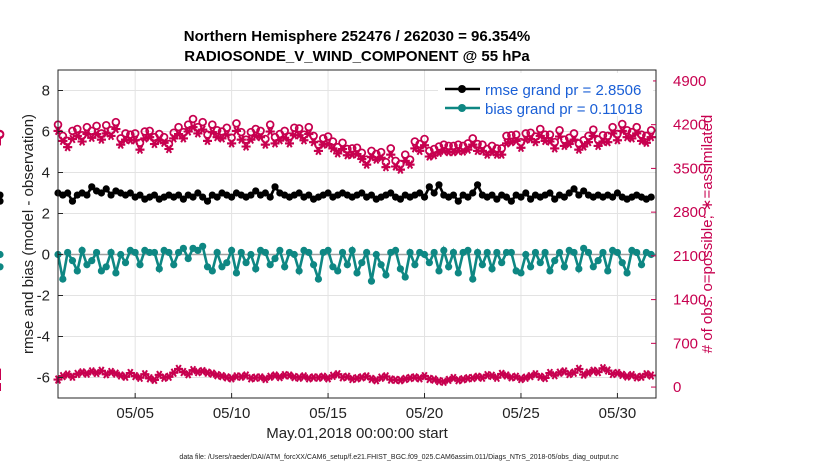 The height and width of the screenshot is (470, 830). Describe the element at coordinates (354, 262) in the screenshot. I see `series-line` at that location.